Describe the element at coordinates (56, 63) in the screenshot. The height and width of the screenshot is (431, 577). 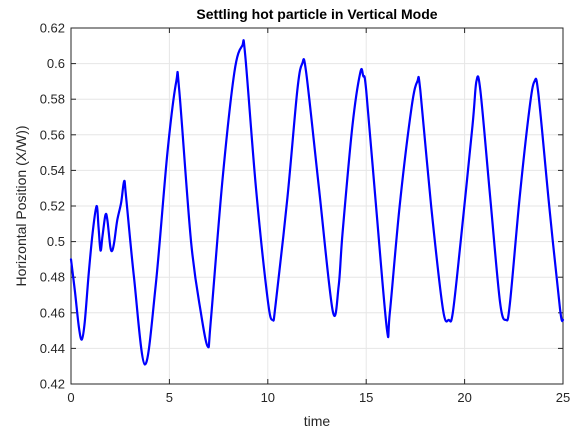
I see `y-tick-label: 0.6` at that location.